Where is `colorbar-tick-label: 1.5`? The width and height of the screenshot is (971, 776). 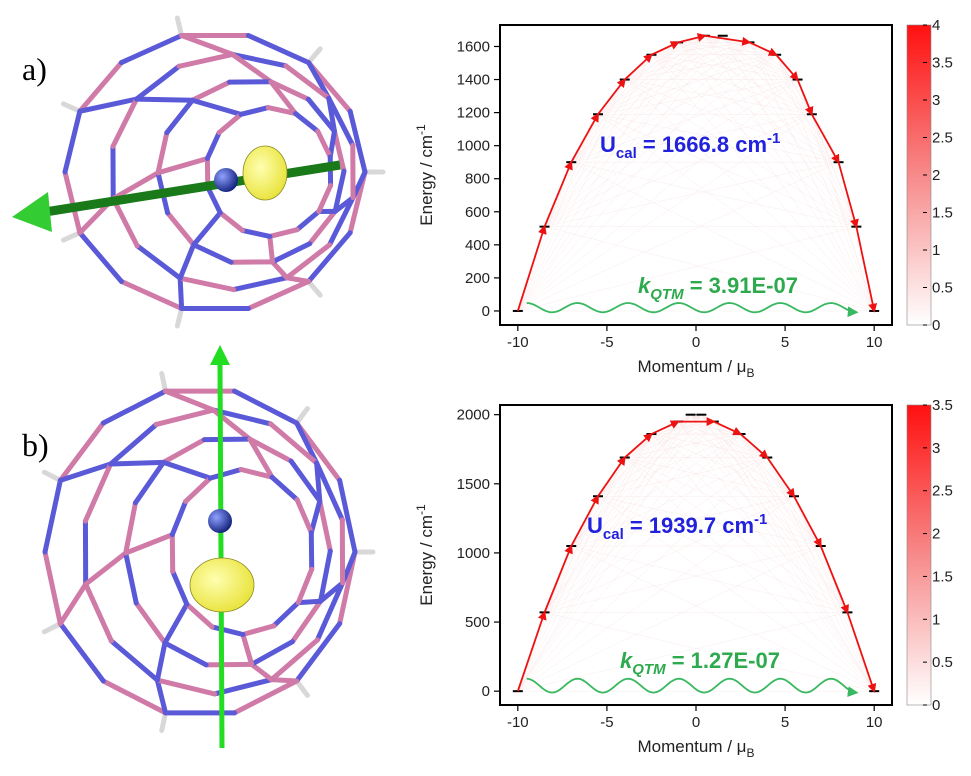 colorbar-tick-label: 1.5 is located at coordinates (942, 213).